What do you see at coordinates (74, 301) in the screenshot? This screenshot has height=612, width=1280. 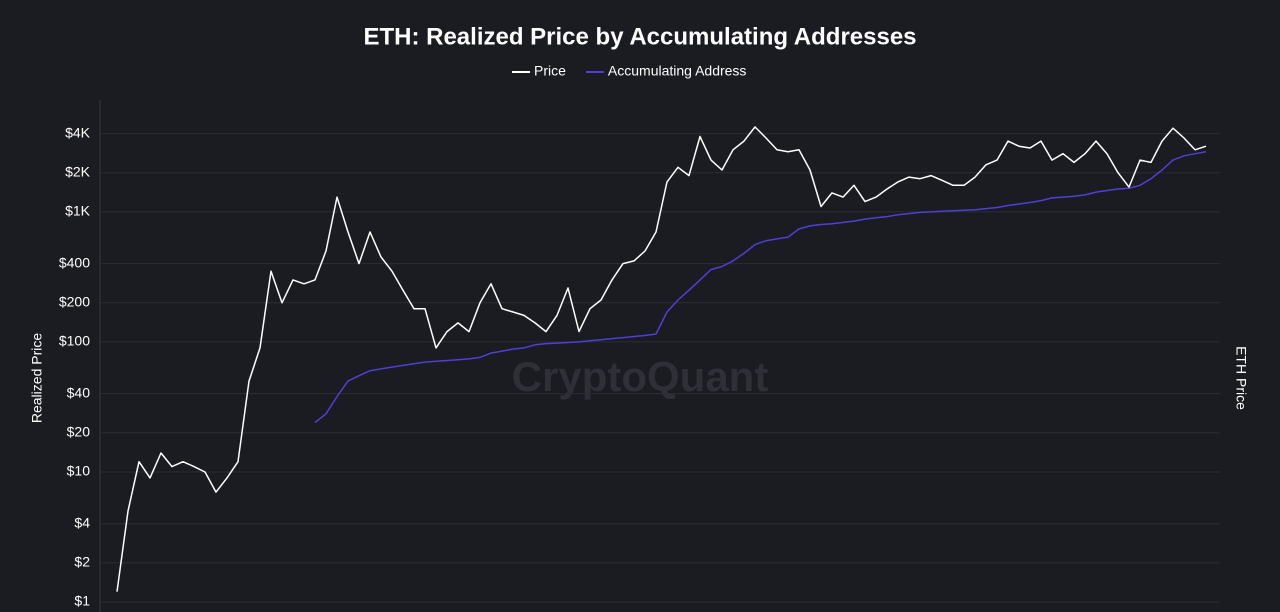 I see `y-tick-label: $200` at bounding box center [74, 301].